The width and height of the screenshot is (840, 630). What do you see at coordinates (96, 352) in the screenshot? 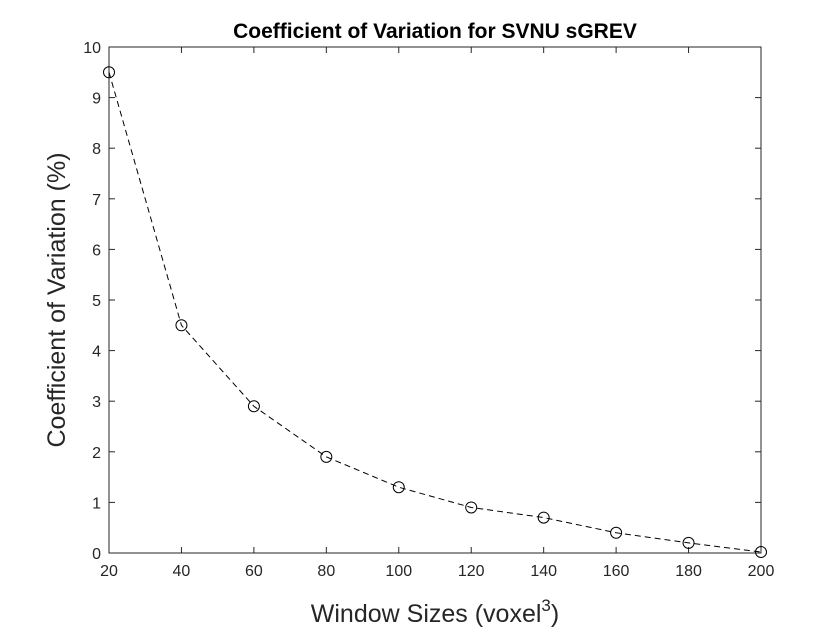
I see `y-tick-label: 4` at bounding box center [96, 352].